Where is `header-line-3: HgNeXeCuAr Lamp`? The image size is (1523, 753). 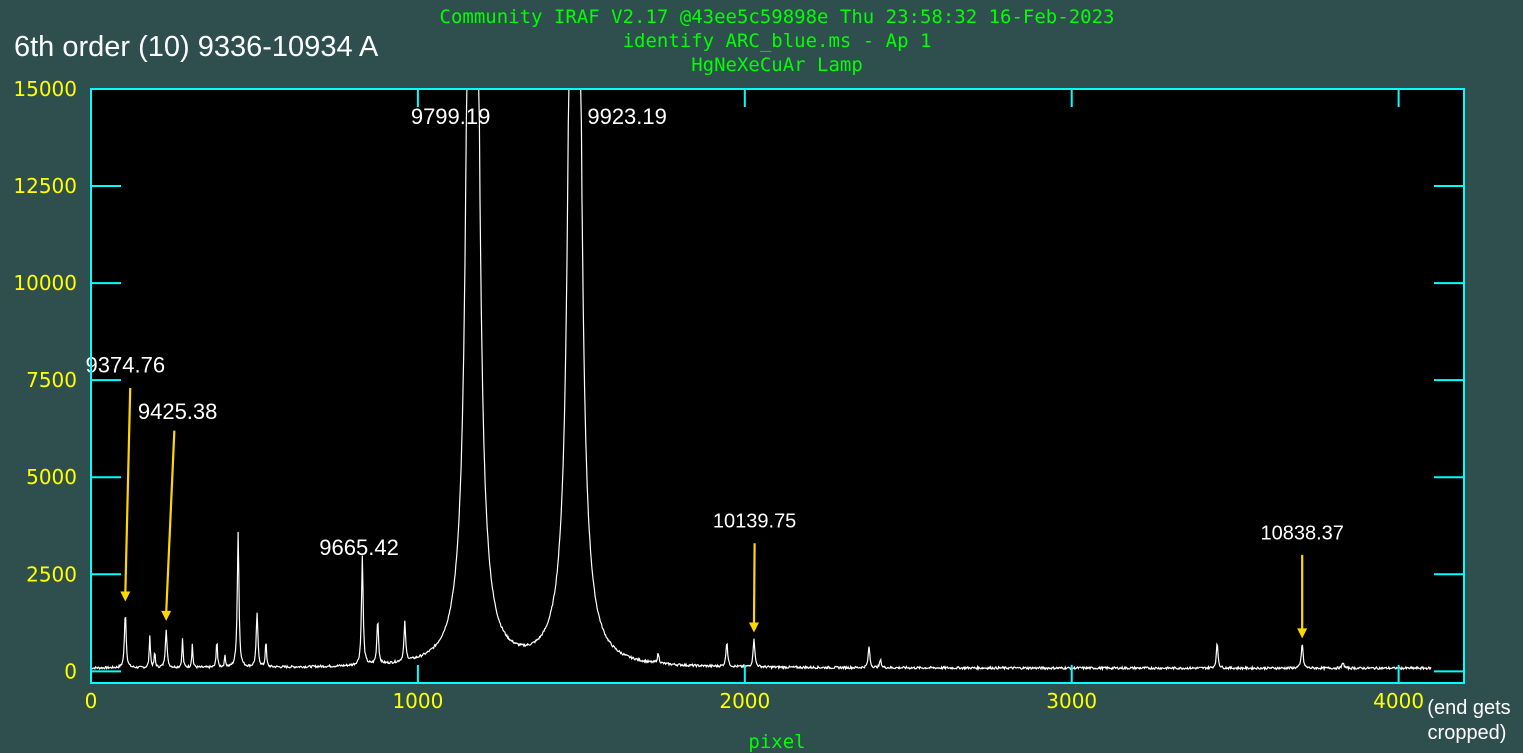 header-line-3: HgNeXeCuAr Lamp is located at coordinates (777, 65).